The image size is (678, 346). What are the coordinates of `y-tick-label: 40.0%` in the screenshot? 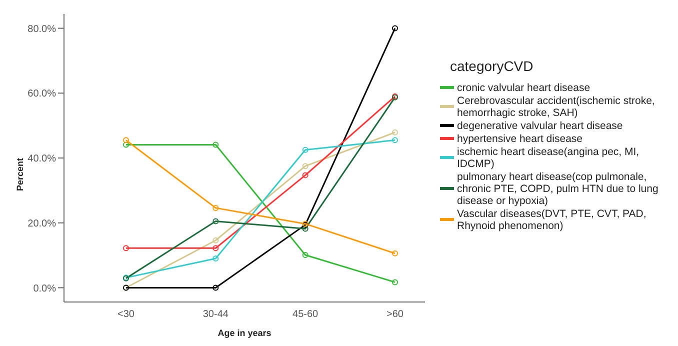 It's located at (42, 159).